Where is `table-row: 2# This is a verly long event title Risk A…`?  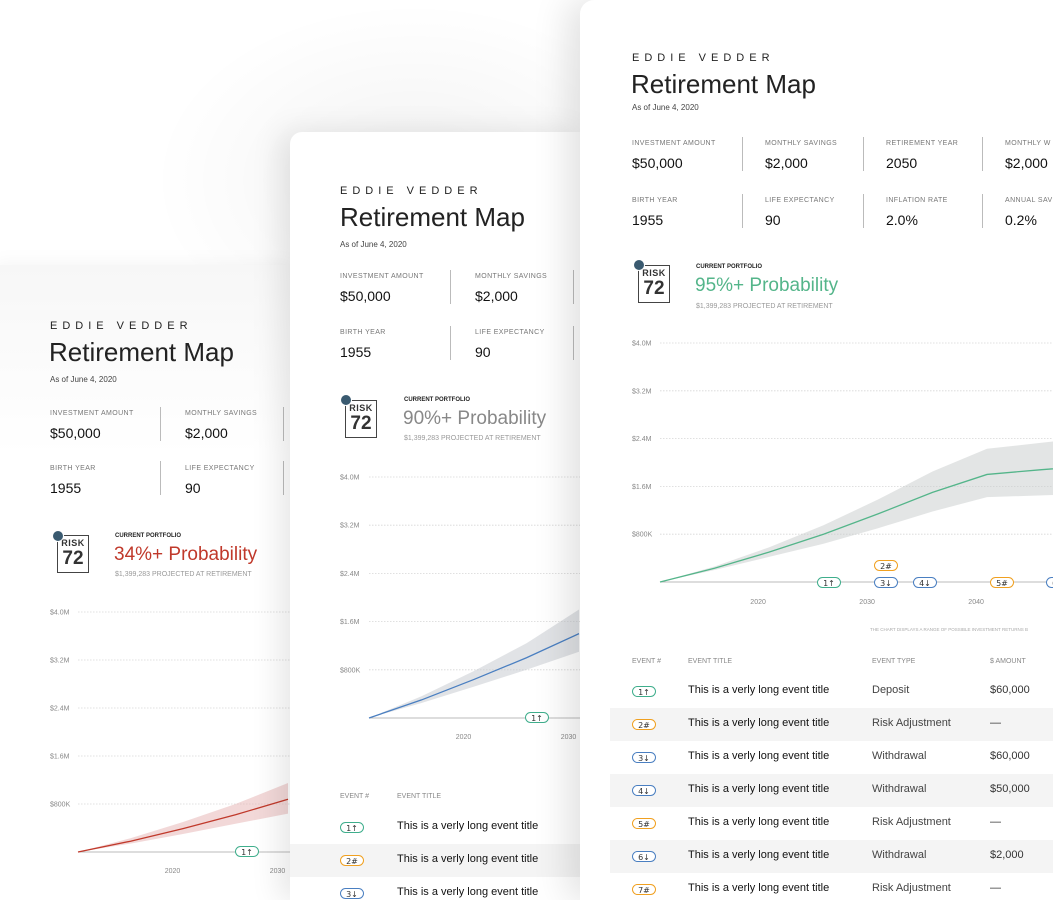
table-row: 2# This is a verly long event title Risk A… is located at coordinates (831, 724).